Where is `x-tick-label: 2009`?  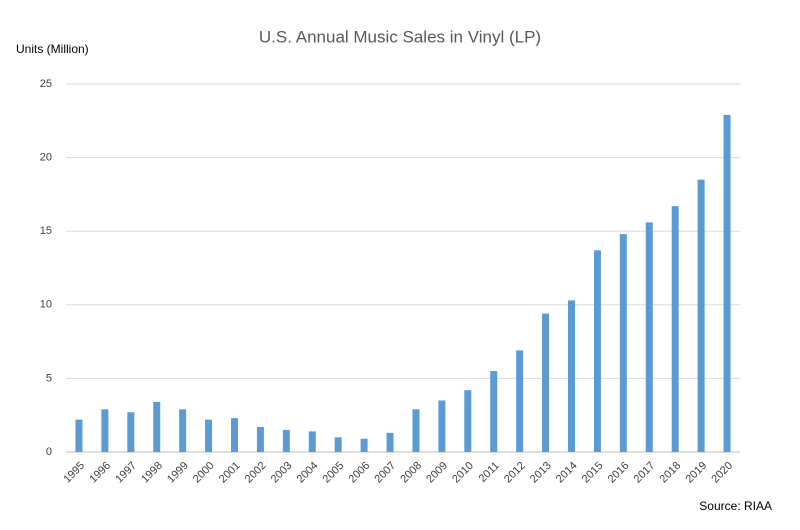 x-tick-label: 2009 is located at coordinates (437, 473).